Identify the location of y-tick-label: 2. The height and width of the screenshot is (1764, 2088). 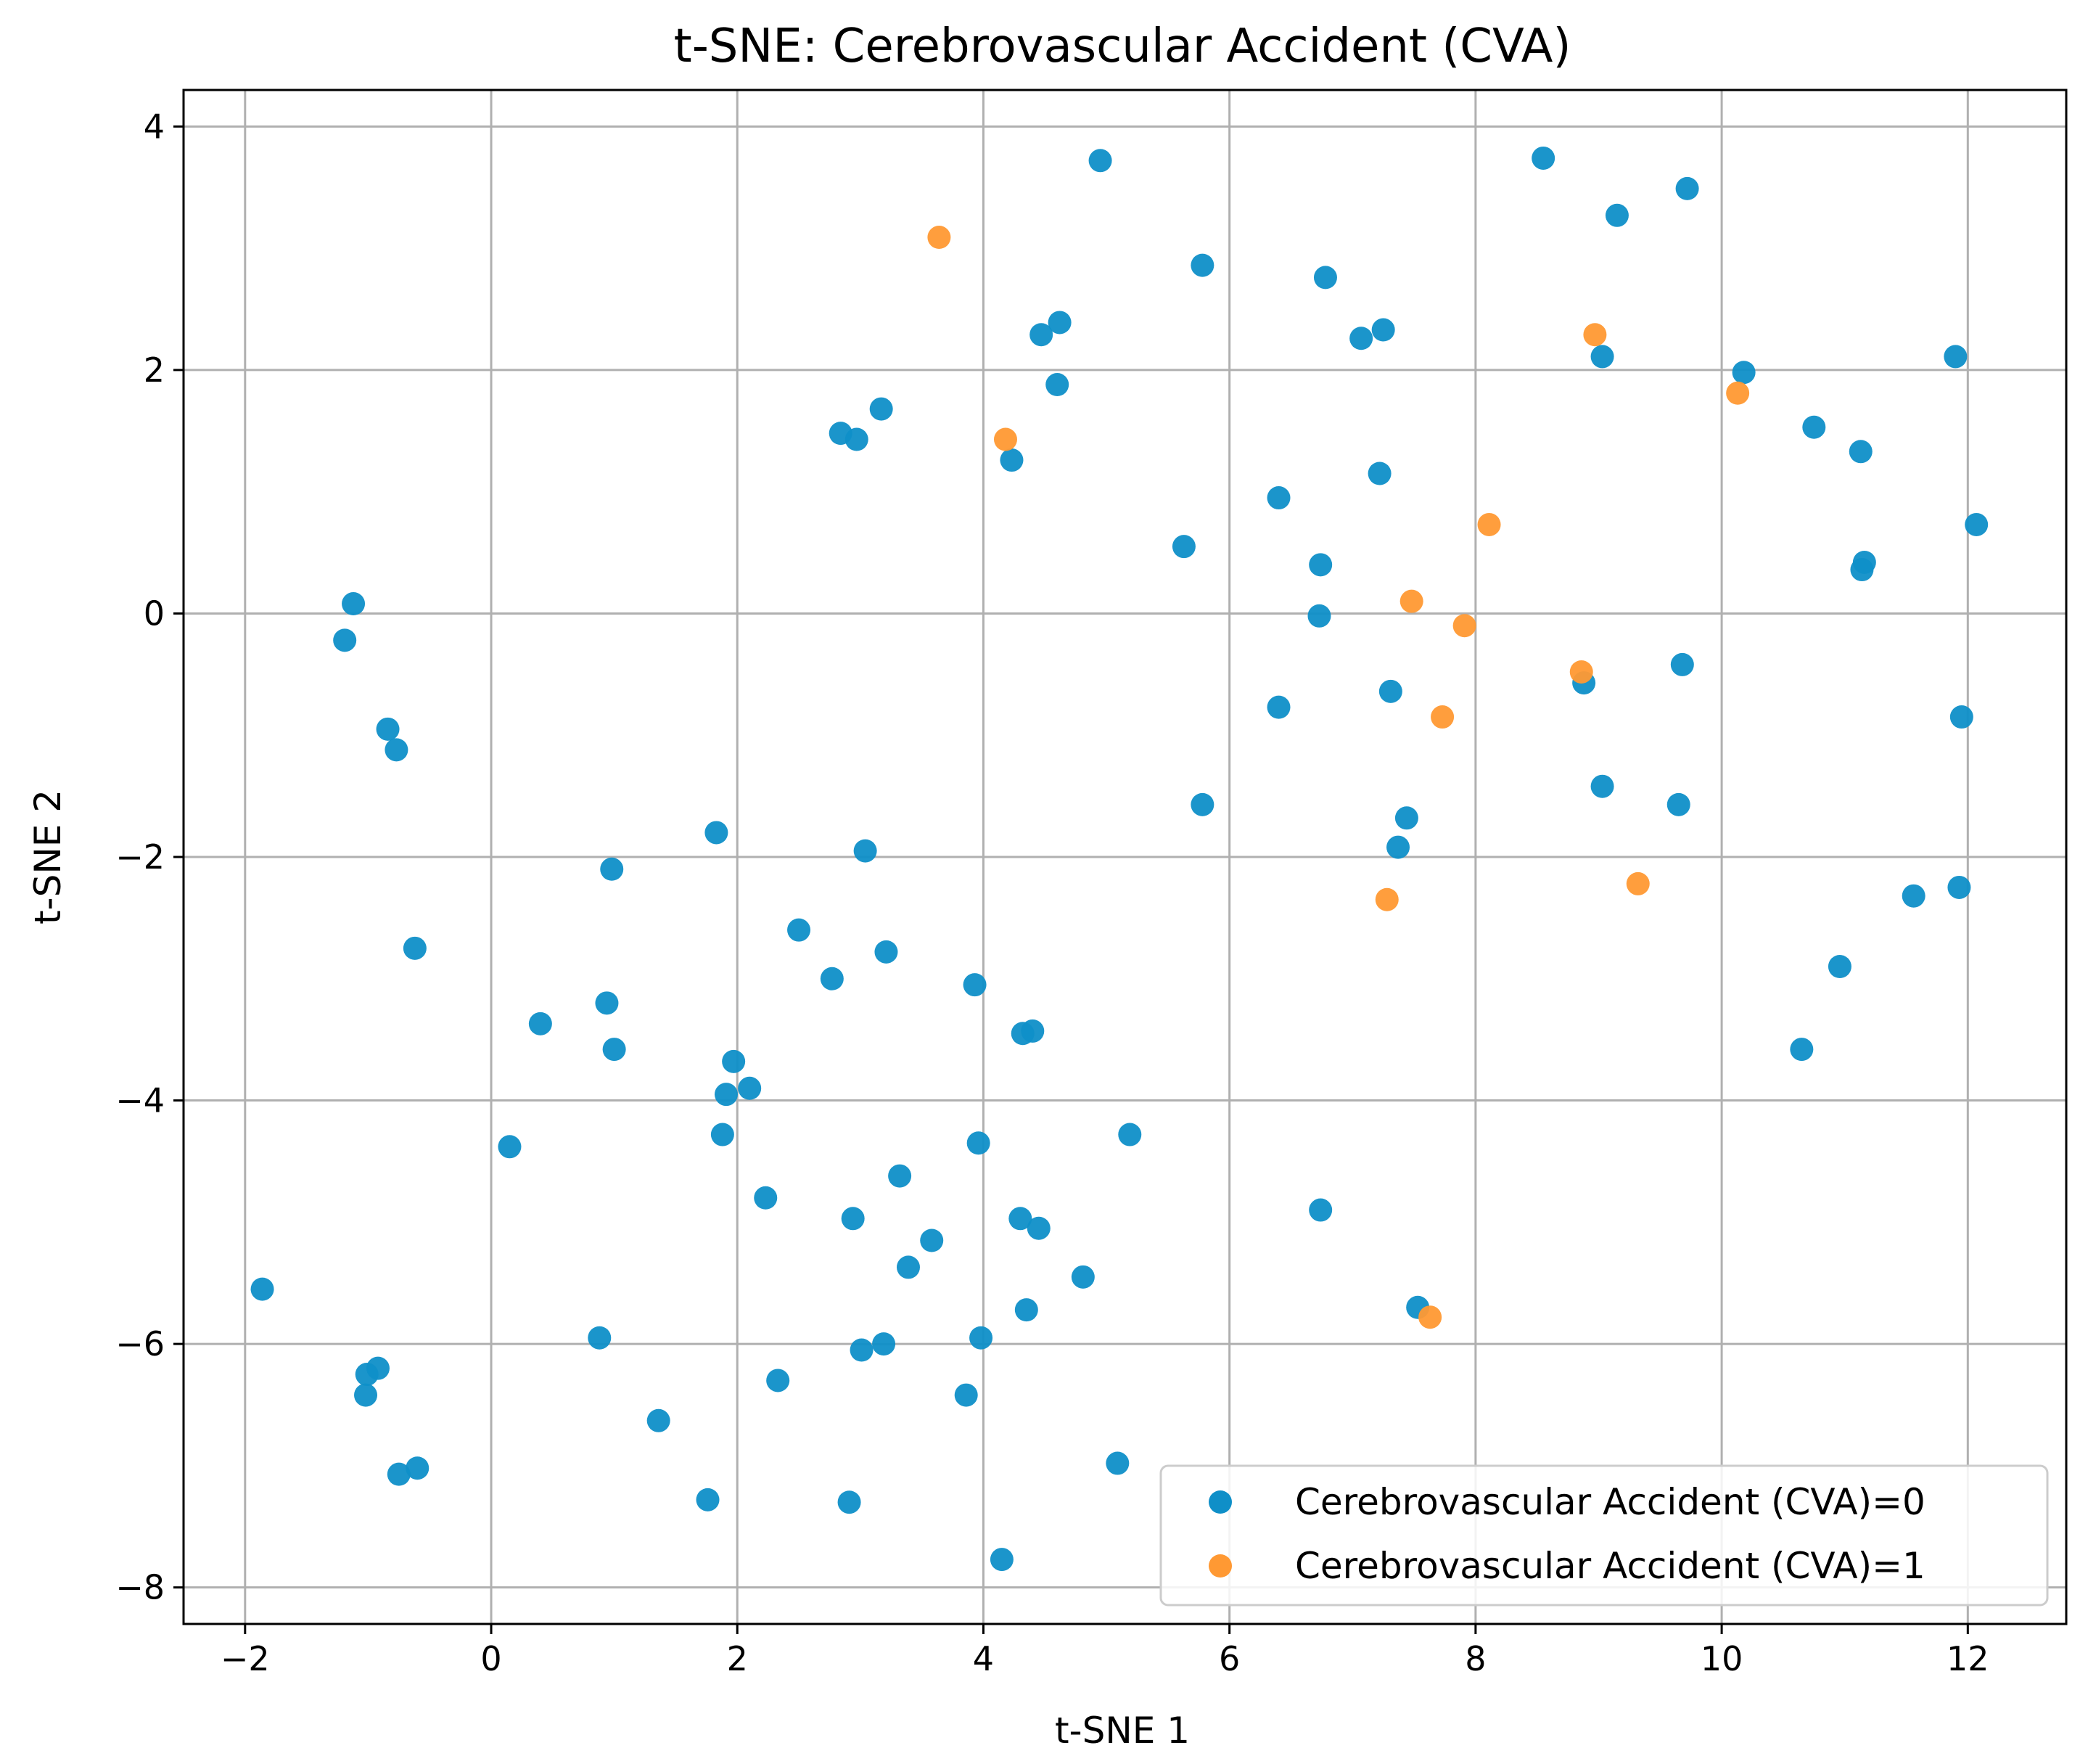
(154, 370).